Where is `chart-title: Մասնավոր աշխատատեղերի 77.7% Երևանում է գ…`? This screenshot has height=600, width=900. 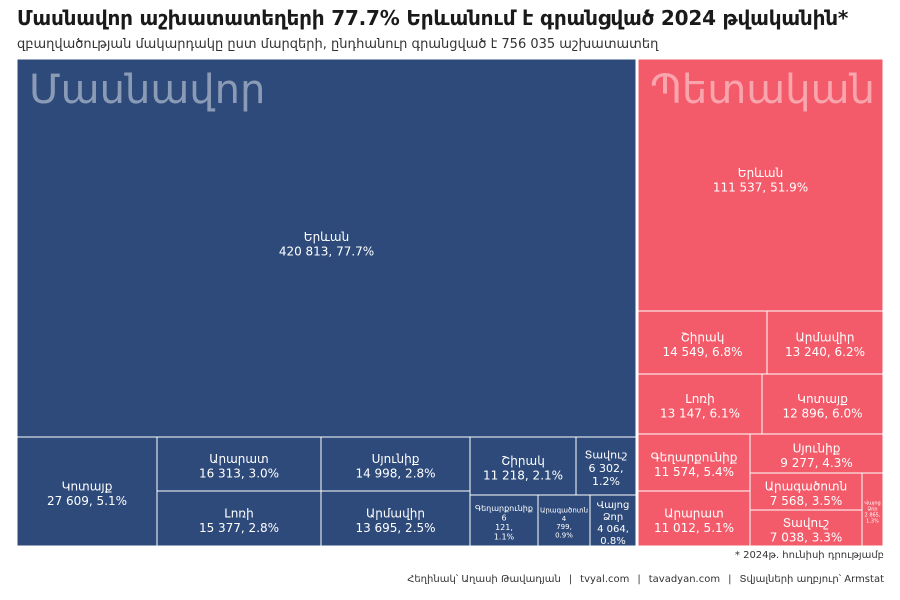 chart-title: Մասնավոր աշխատատեղերի 77.7% Երևանում է գ… is located at coordinates (433, 18).